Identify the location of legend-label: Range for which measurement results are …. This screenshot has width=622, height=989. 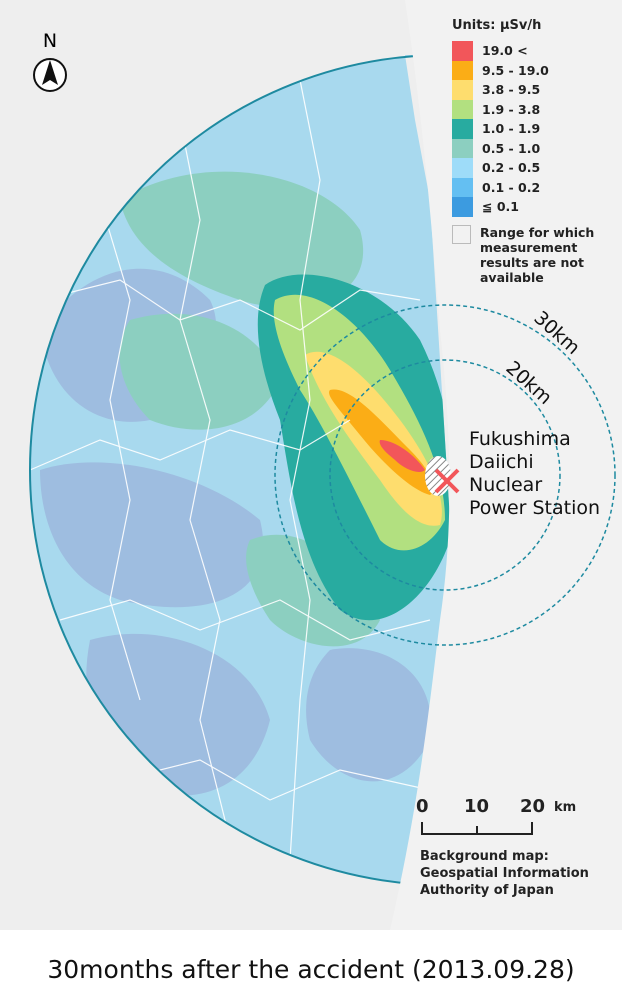
(537, 254).